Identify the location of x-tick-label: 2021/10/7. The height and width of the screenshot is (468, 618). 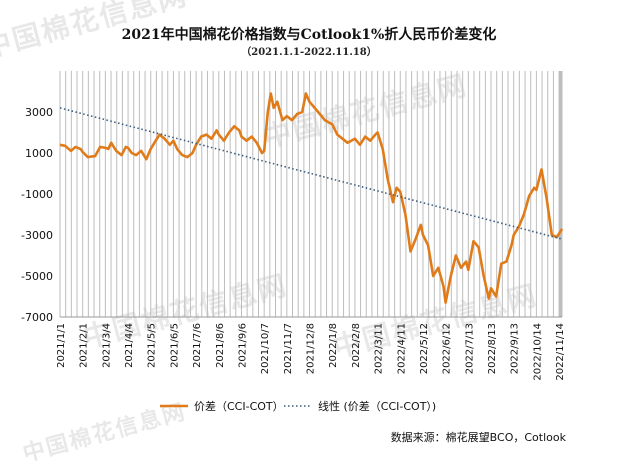
(265, 348).